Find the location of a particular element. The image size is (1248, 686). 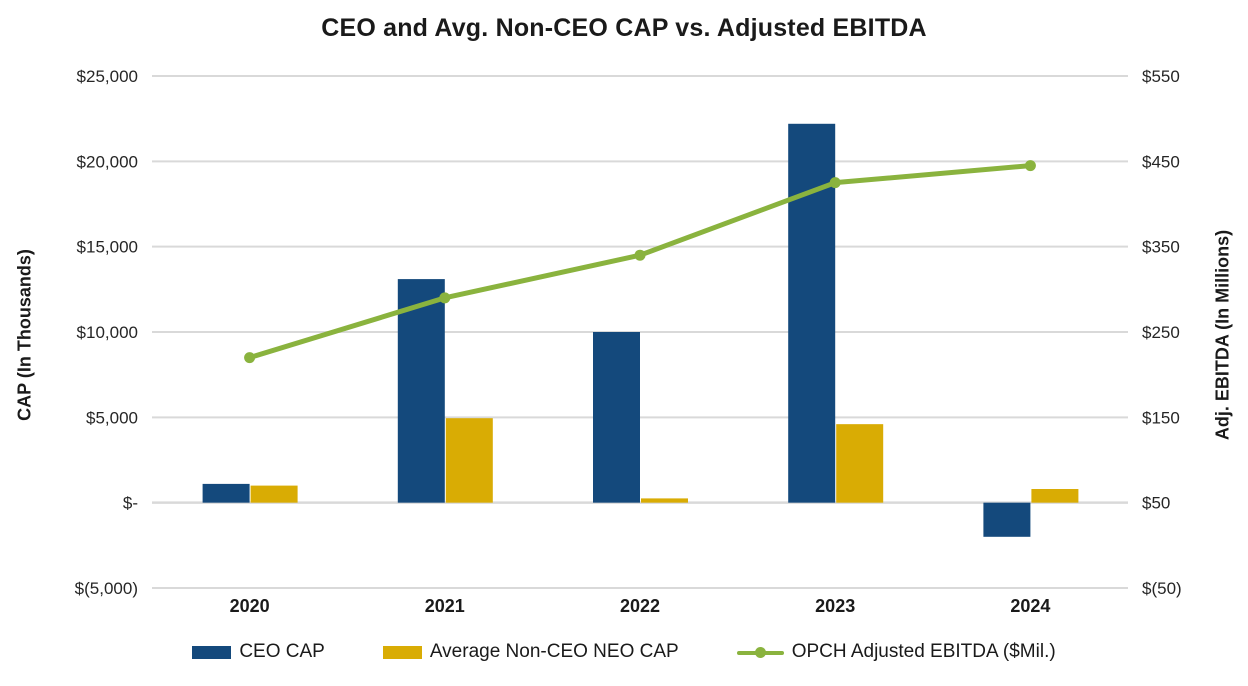

bar-average-non-ceo-neo-cap-2021 is located at coordinates (469, 460).